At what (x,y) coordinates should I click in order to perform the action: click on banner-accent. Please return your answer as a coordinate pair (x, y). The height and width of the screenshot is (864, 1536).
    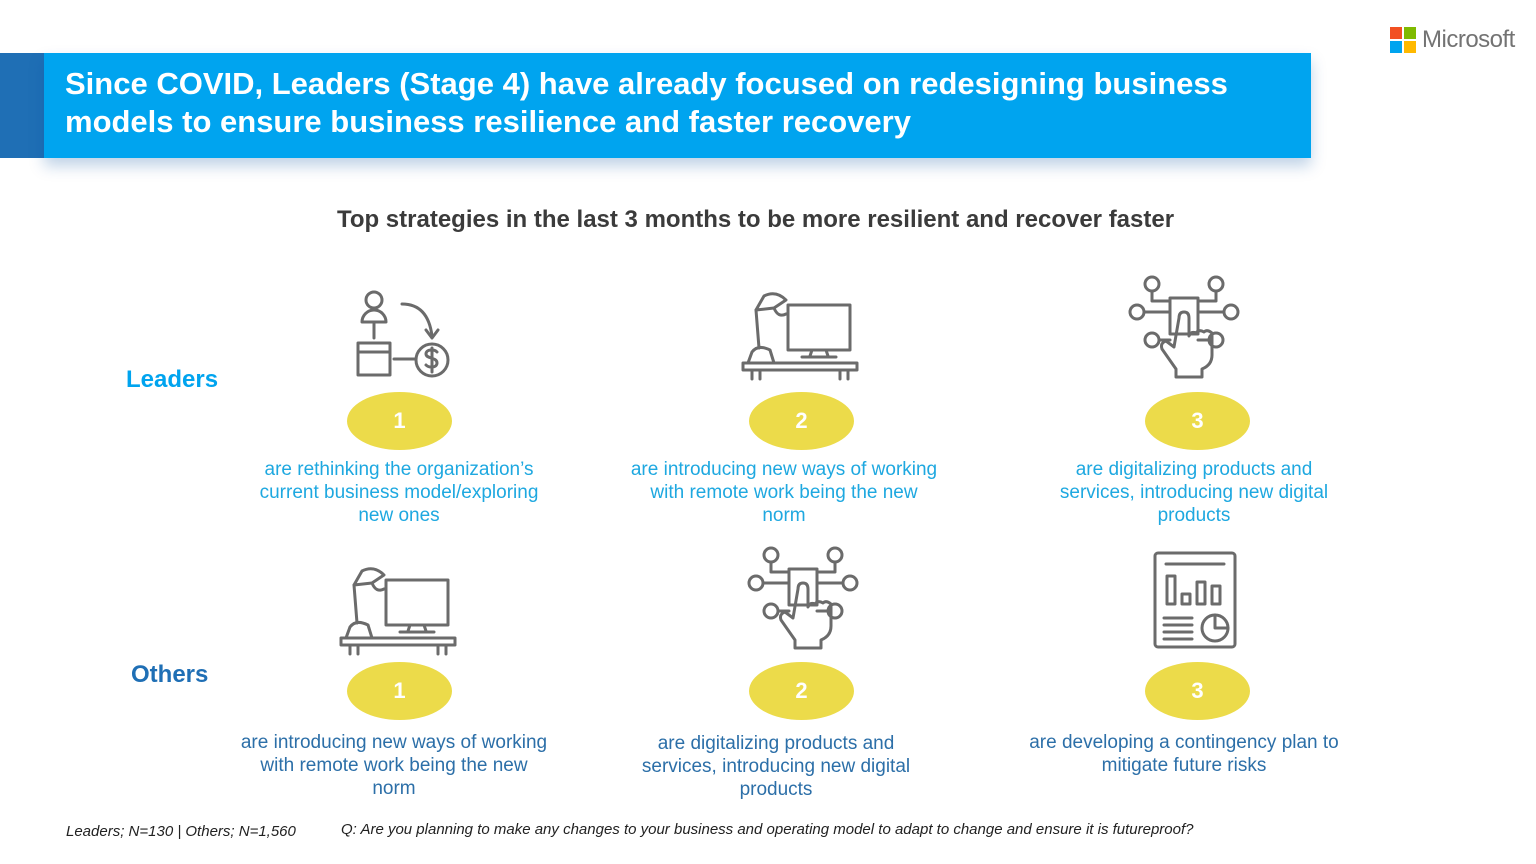
    Looking at the image, I should click on (22, 105).